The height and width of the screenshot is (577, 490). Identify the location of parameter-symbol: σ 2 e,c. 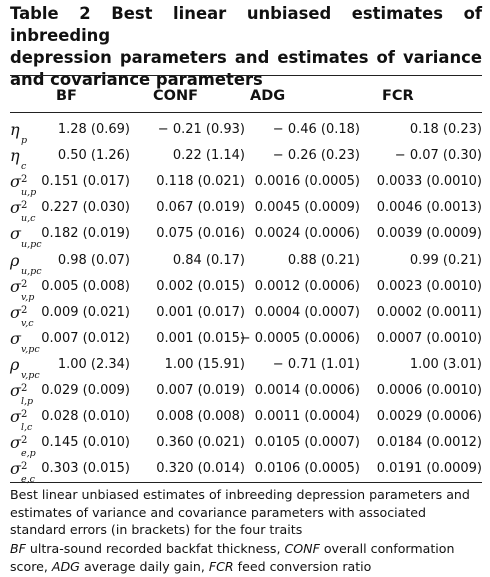
(22, 472).